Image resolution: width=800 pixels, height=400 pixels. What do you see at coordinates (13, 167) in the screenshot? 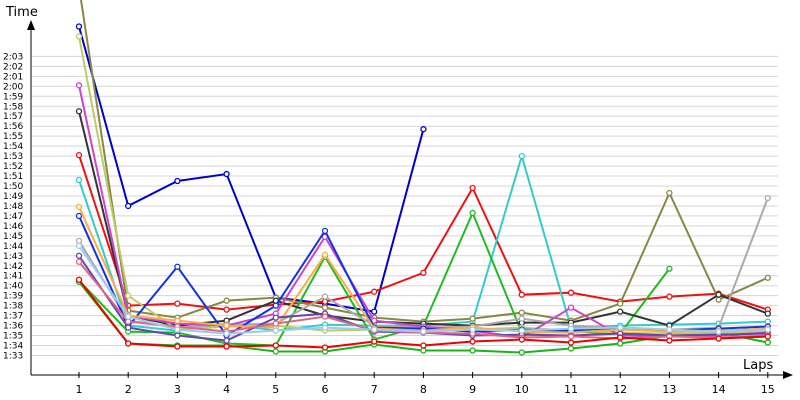
I see `y-tick-label: 1:52` at bounding box center [13, 167].